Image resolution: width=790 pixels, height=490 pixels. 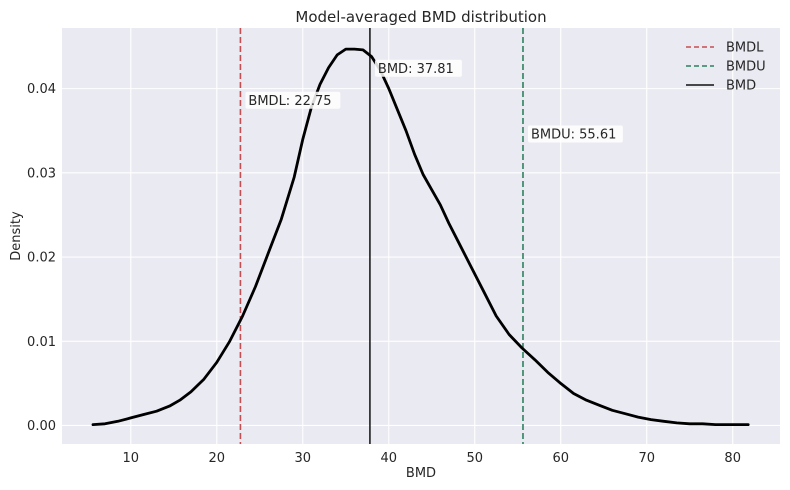 What do you see at coordinates (388, 458) in the screenshot?
I see `x-tick-label: 40` at bounding box center [388, 458].